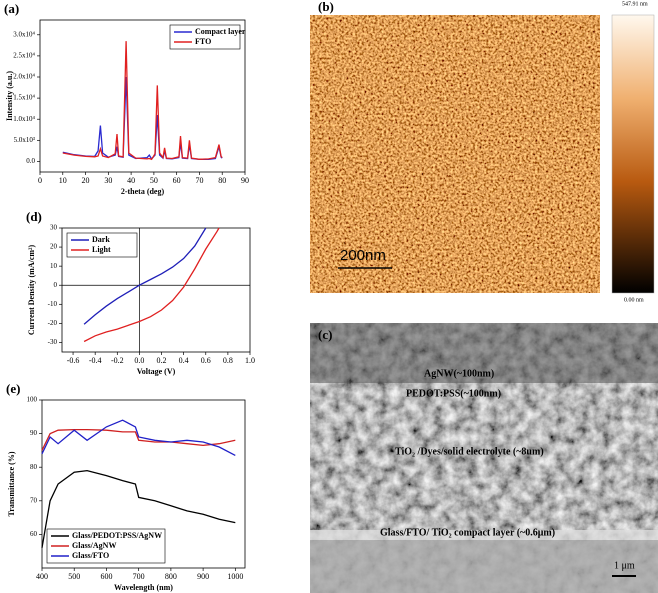 The image size is (658, 593). What do you see at coordinates (634, 300) in the screenshot?
I see `colorbar-min: 0.00 nm` at bounding box center [634, 300].